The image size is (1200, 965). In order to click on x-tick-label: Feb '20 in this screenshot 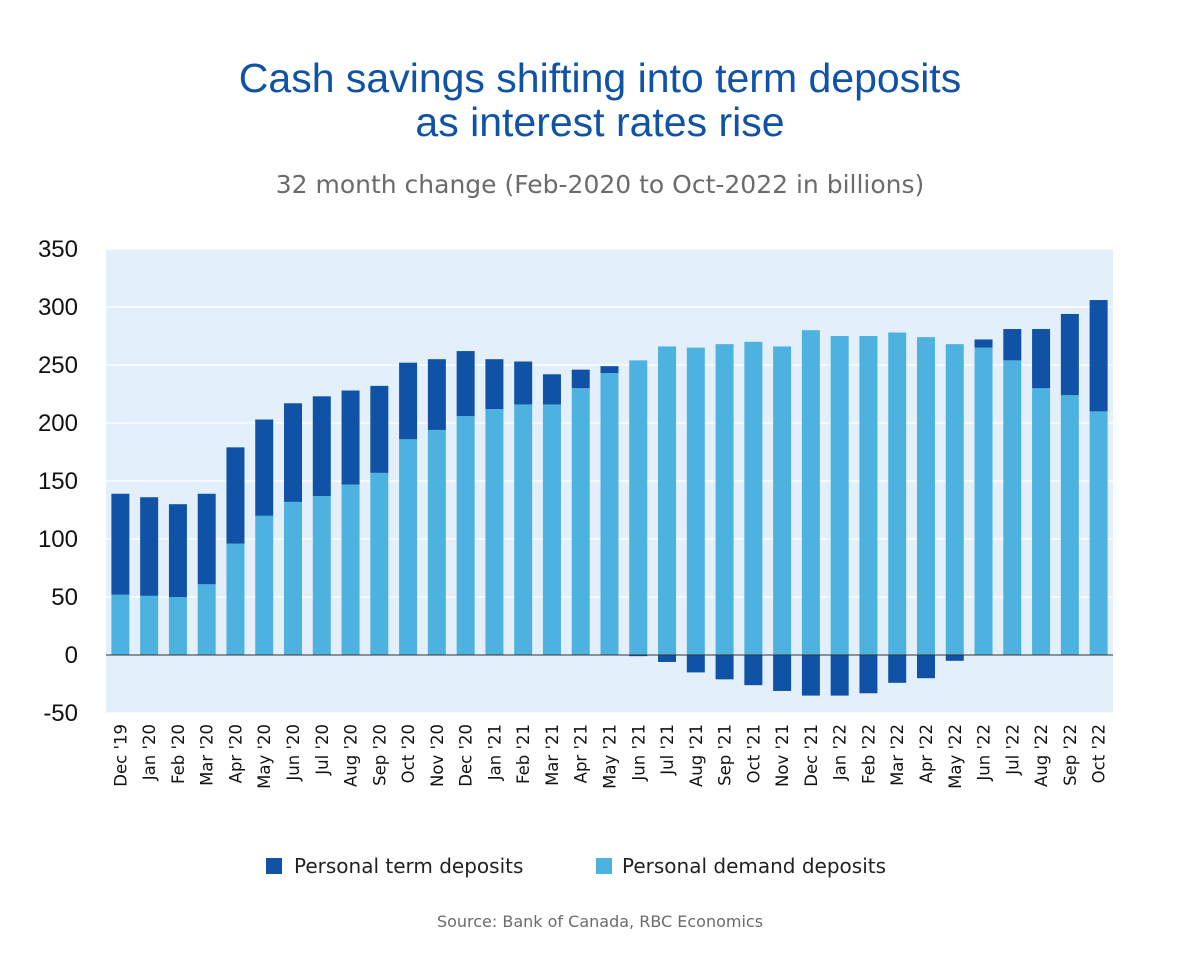, I will do `click(178, 754)`.